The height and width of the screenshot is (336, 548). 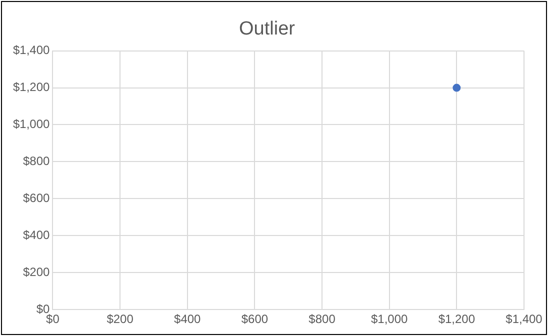 What do you see at coordinates (524, 319) in the screenshot?
I see `x-tick-label: $1,400` at bounding box center [524, 319].